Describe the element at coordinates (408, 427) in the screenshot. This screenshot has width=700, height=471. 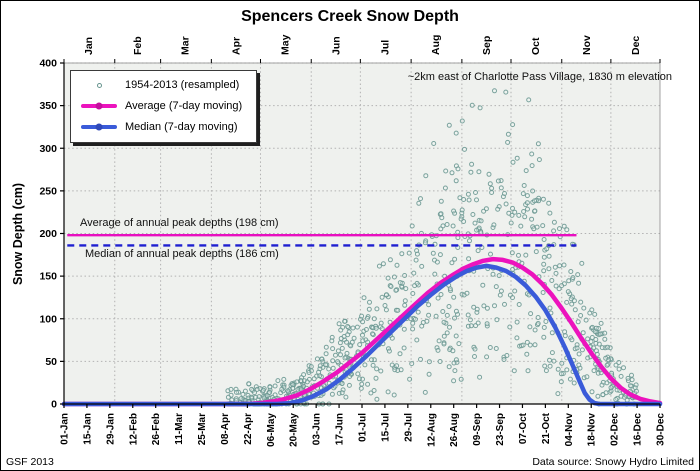
I see `x-tick-label: 29-Jul` at that location.